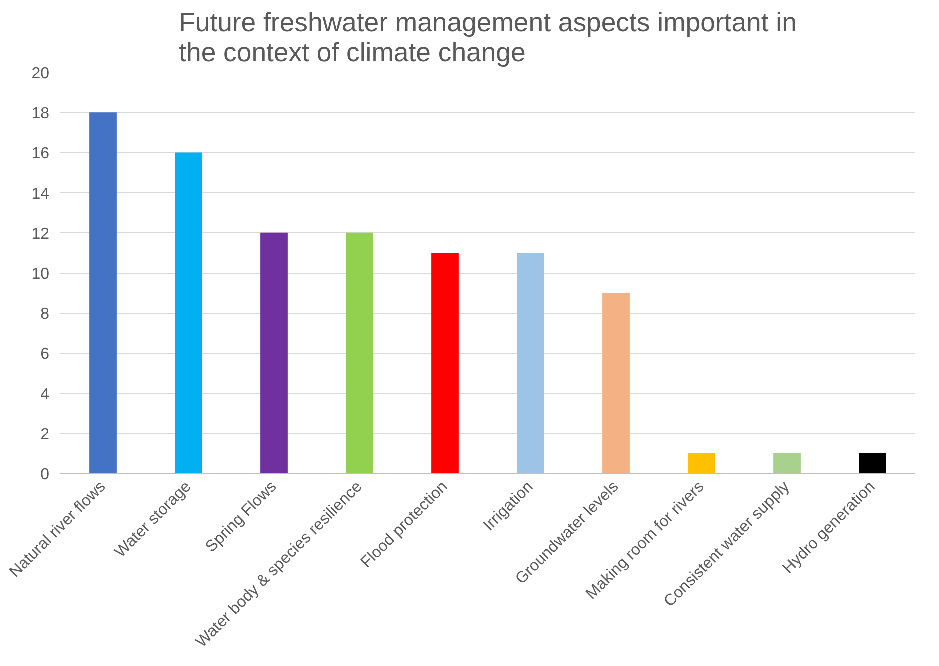 Image resolution: width=939 pixels, height=666 pixels. What do you see at coordinates (488, 38) in the screenshot?
I see `chart-title: Future freshwater management aspects important in the context of climate change` at bounding box center [488, 38].